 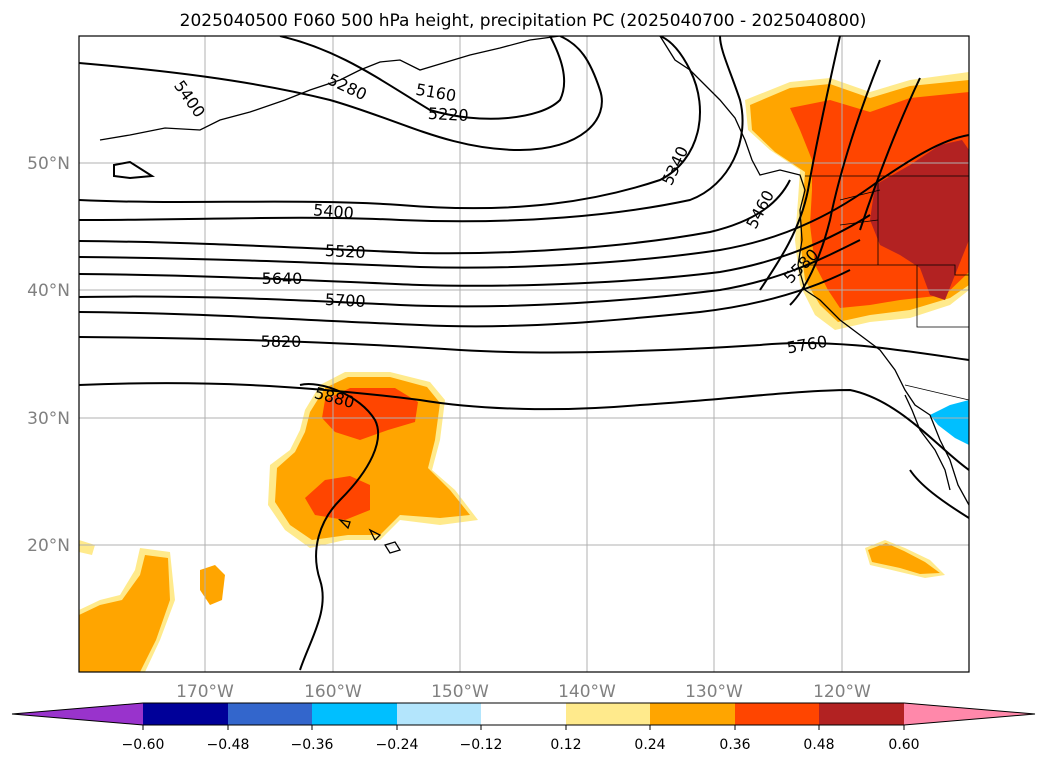 What do you see at coordinates (481, 745) in the screenshot?
I see `colorbar-tick-label: −0.12` at bounding box center [481, 745].